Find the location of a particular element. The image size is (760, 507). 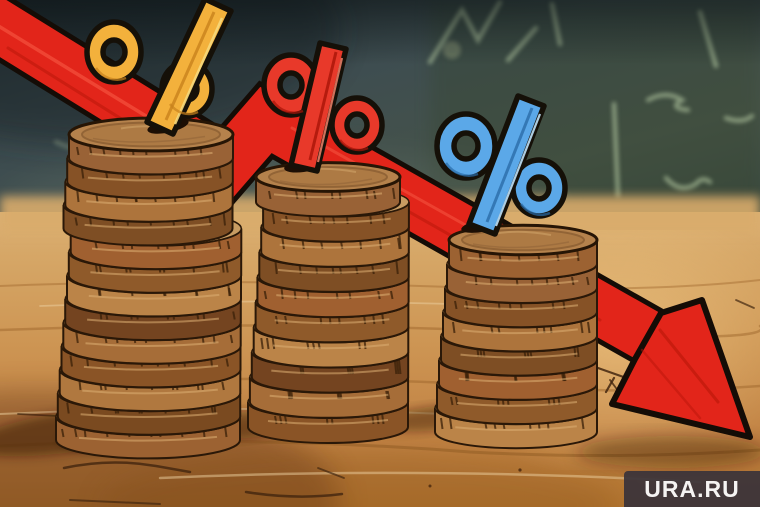

percent-symbol-red is located at coordinates (323, 107).